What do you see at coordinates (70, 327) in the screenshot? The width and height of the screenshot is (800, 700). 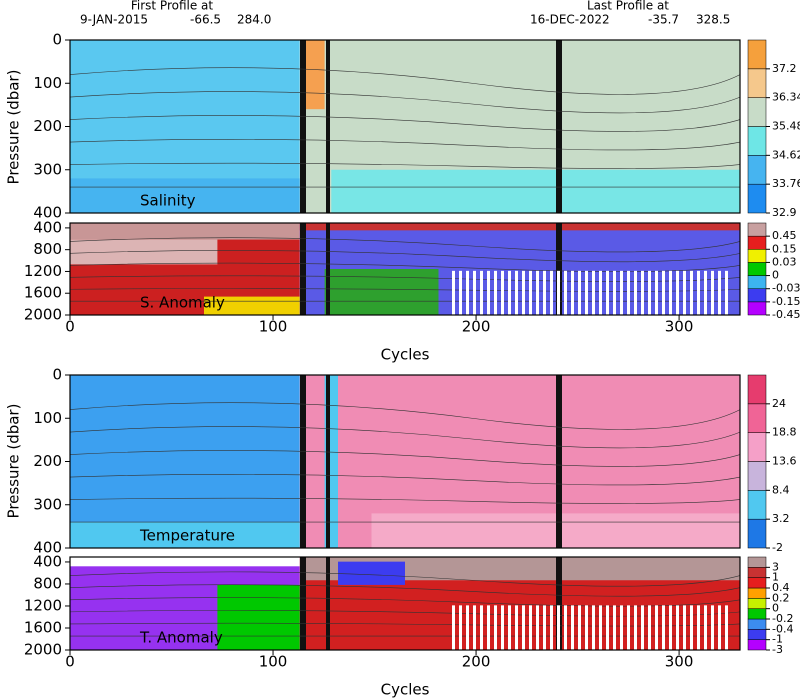 I see `x-tick-label: 0` at bounding box center [70, 327].